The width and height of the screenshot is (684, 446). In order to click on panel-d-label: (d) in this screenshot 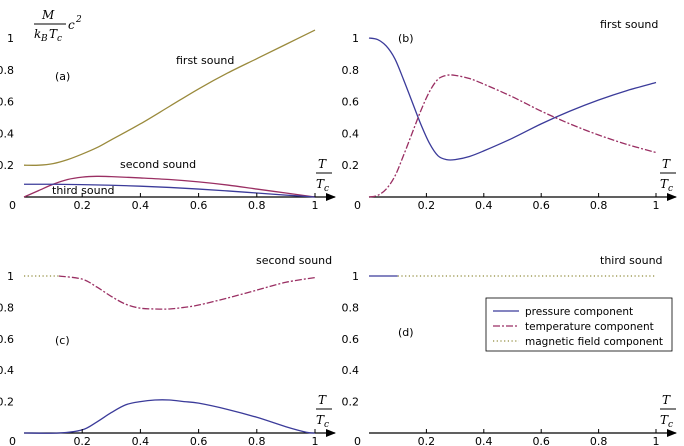, I will do `click(406, 332)`.